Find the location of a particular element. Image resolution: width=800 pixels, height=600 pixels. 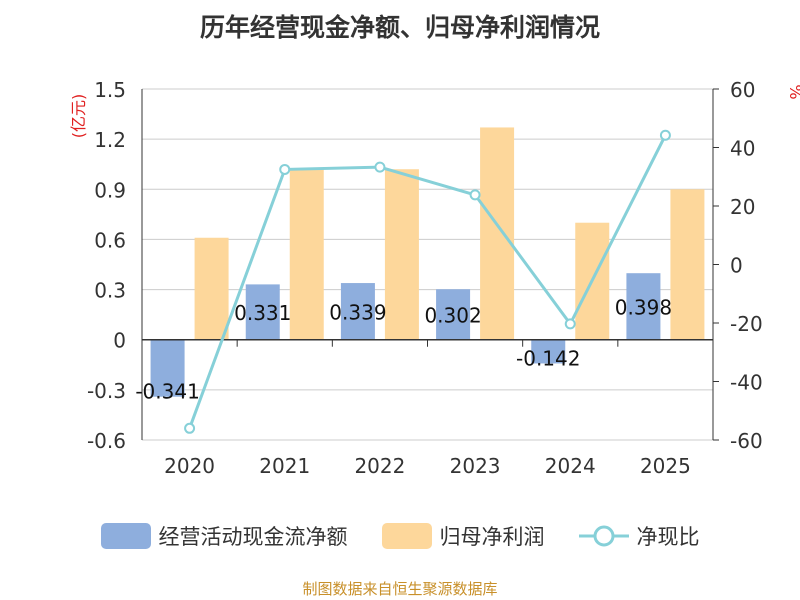

cashflow-data-label: 0.339 is located at coordinates (357, 312).